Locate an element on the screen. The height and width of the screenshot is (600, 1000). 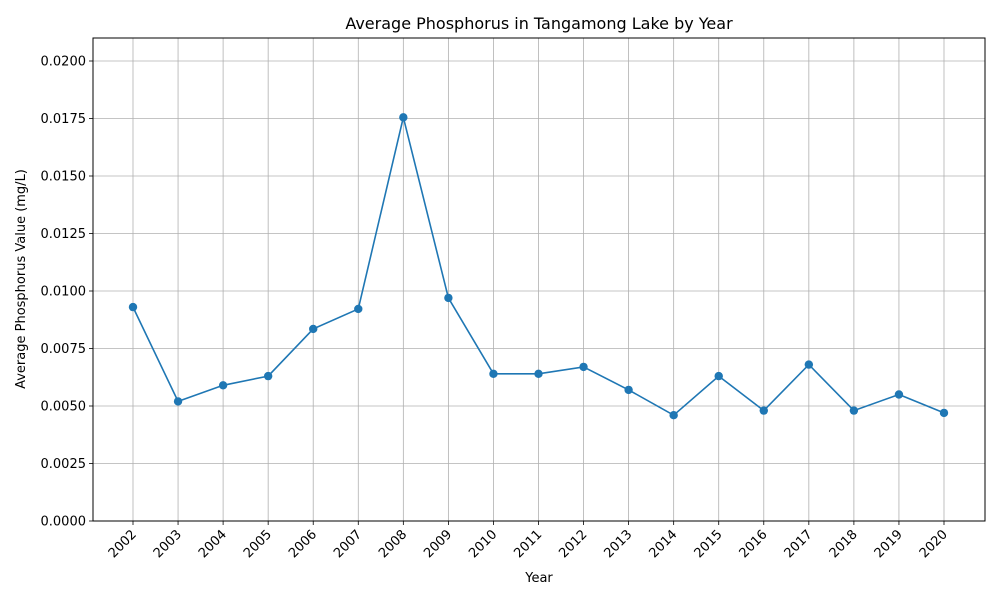
y-axis-label: Average Phosphorus Value (mg/L) is located at coordinates (21, 279).